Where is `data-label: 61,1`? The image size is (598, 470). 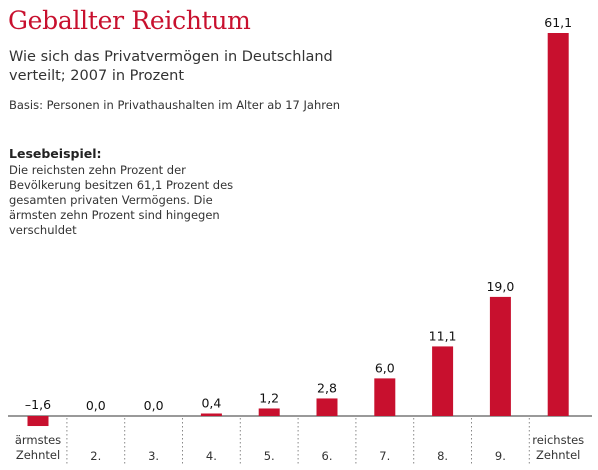
data-label: 61,1 is located at coordinates (558, 22).